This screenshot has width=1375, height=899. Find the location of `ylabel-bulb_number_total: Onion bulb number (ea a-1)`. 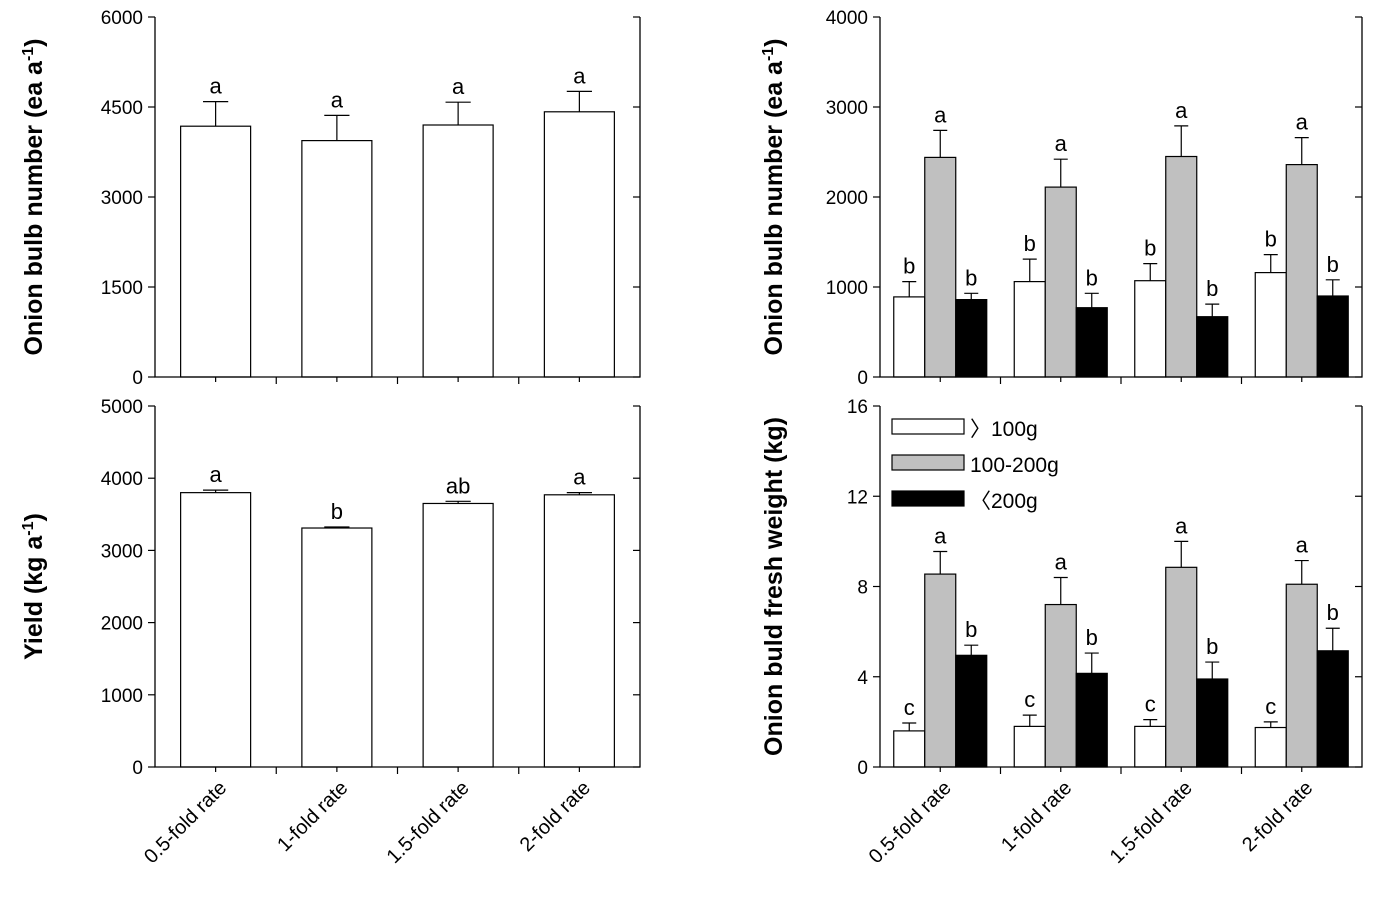

ylabel-bulb_number_total: Onion bulb number (ea a-1) is located at coordinates (34, 196).